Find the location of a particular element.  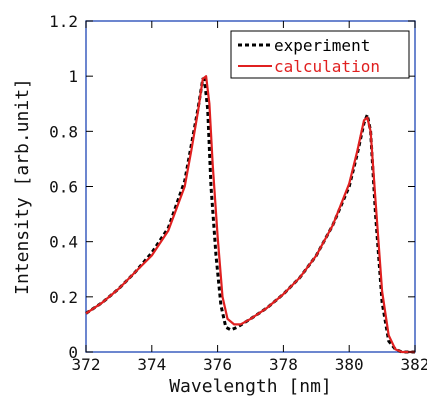

x-tick-label: 378 is located at coordinates (283, 364).